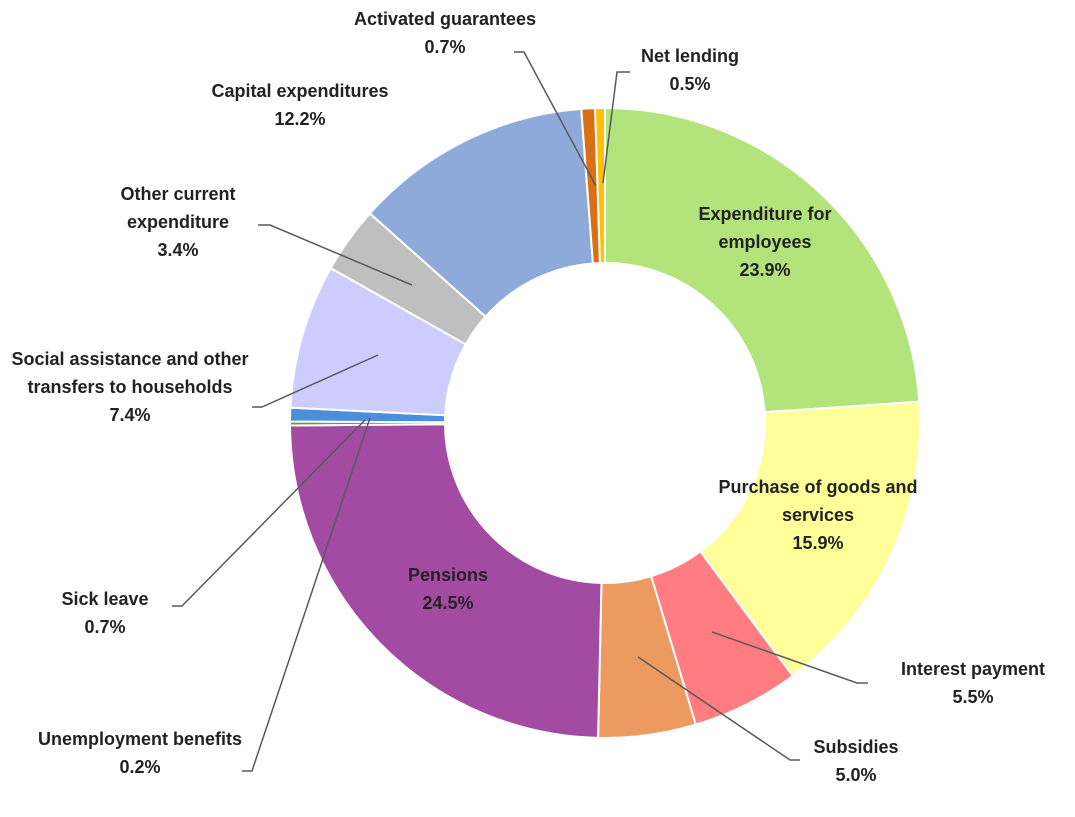 This screenshot has height=817, width=1075. I want to click on slice-label: Pensions 24.5%, so click(448, 589).